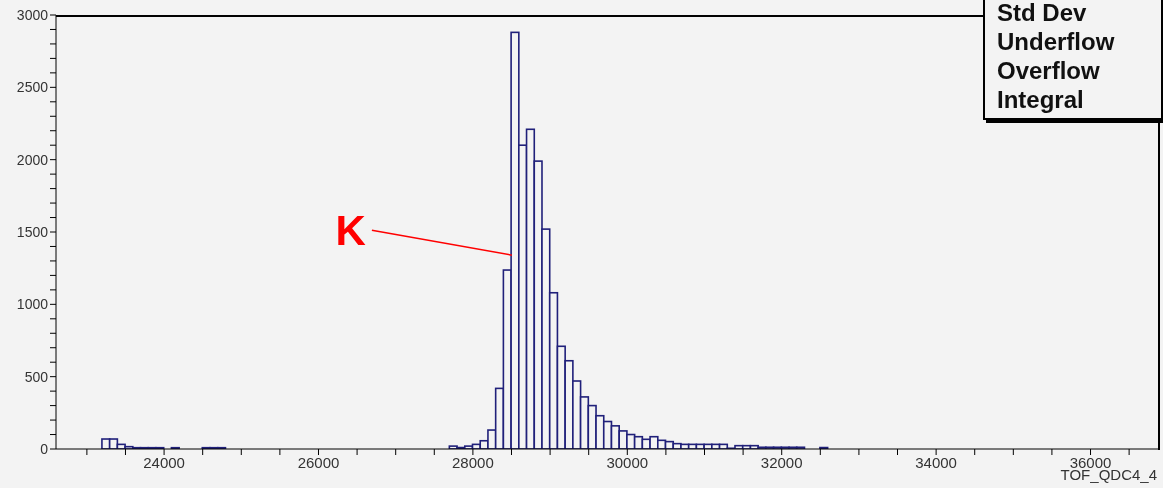 Image resolution: width=1163 pixels, height=488 pixels. I want to click on annotation: K, so click(350, 231).